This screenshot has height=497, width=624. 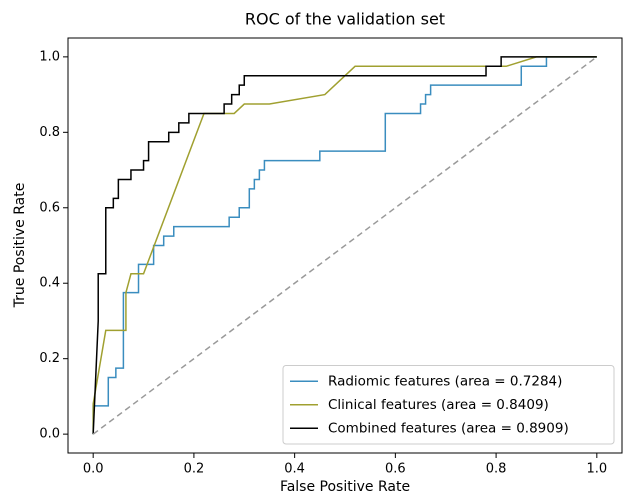 I want to click on y-axis-label: True Positive Rate, so click(x=20, y=246).